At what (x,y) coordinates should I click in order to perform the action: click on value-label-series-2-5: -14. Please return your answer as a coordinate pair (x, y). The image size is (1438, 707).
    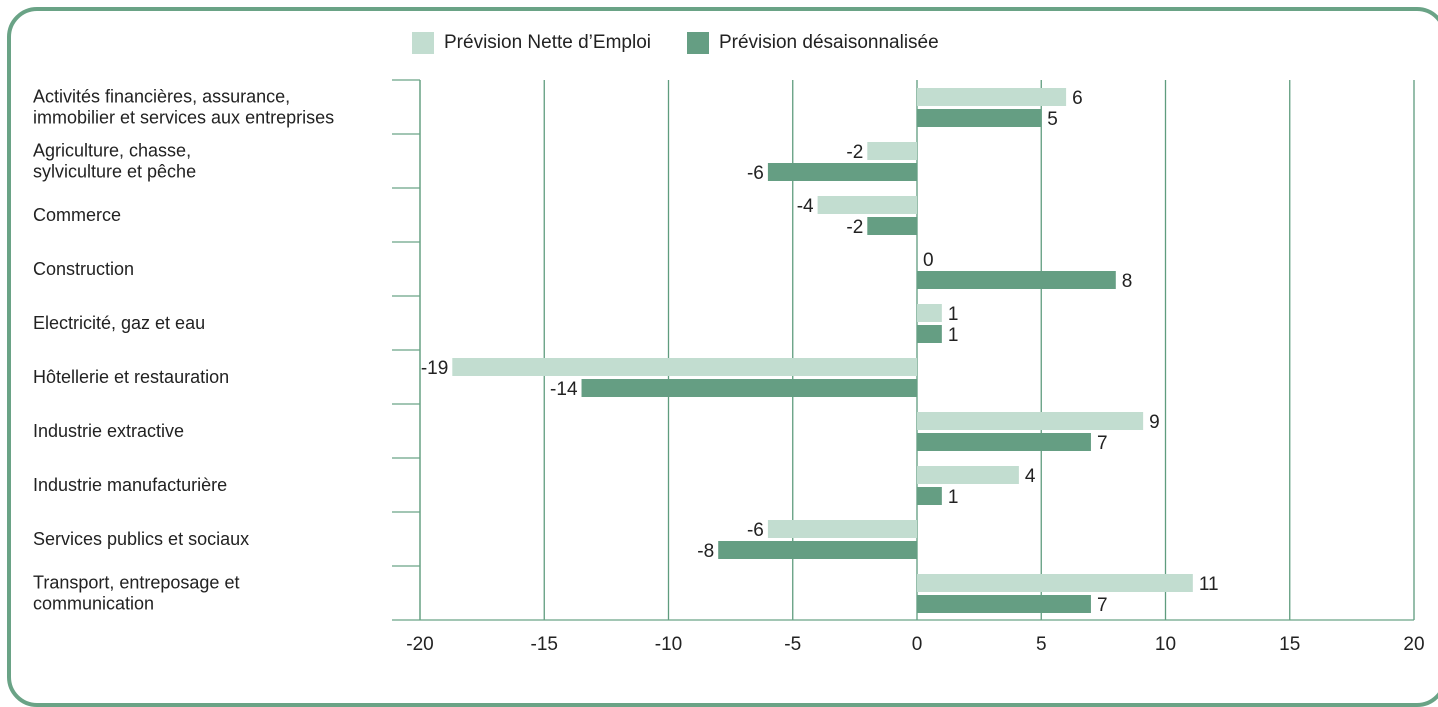
    Looking at the image, I should click on (564, 389).